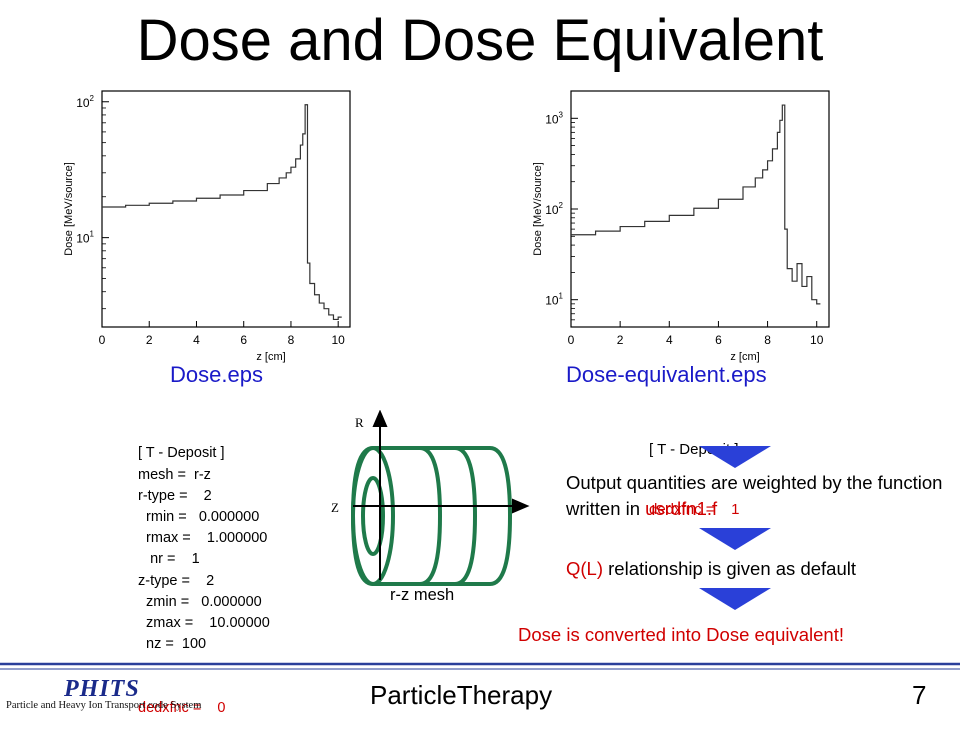 The height and width of the screenshot is (740, 960). Describe the element at coordinates (204, 538) in the screenshot. I see `input-line: rmax = 1.000000` at that location.